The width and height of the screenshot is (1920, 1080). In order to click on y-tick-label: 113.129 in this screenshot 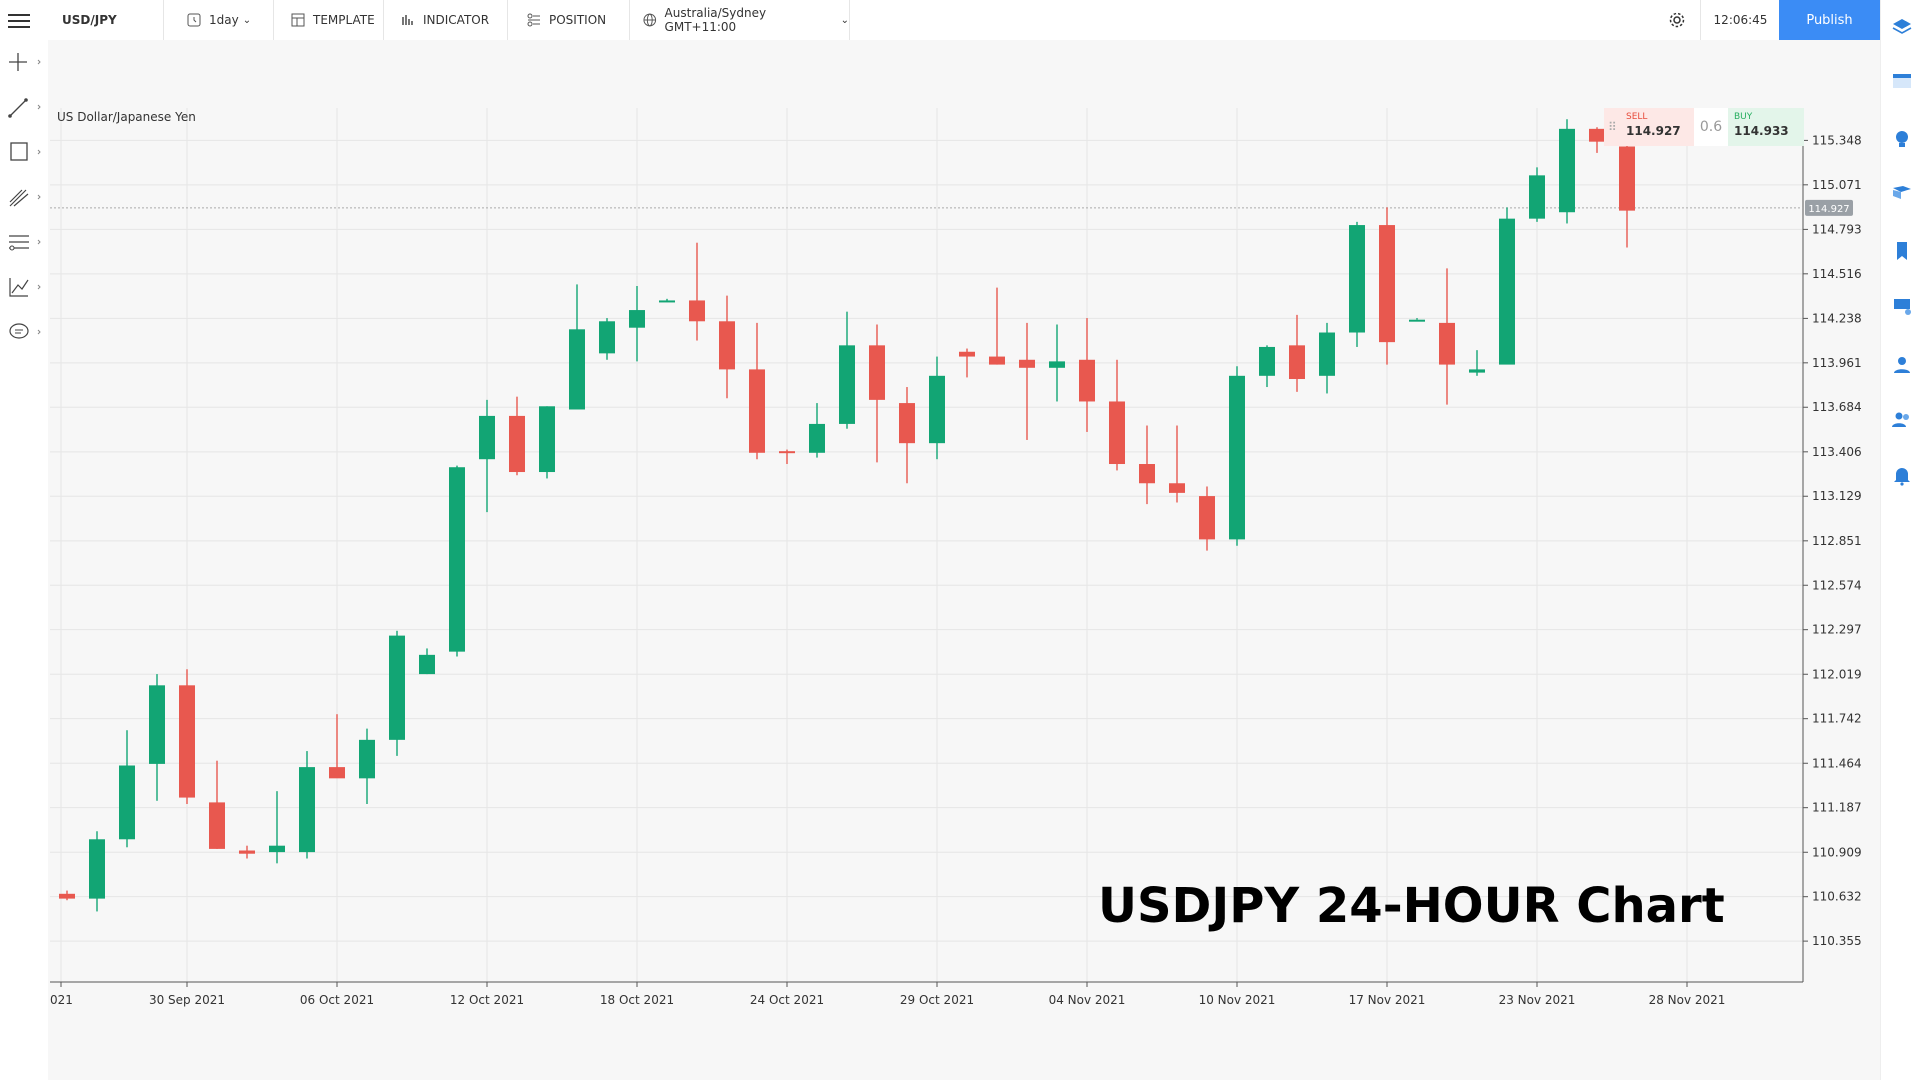, I will do `click(1837, 496)`.